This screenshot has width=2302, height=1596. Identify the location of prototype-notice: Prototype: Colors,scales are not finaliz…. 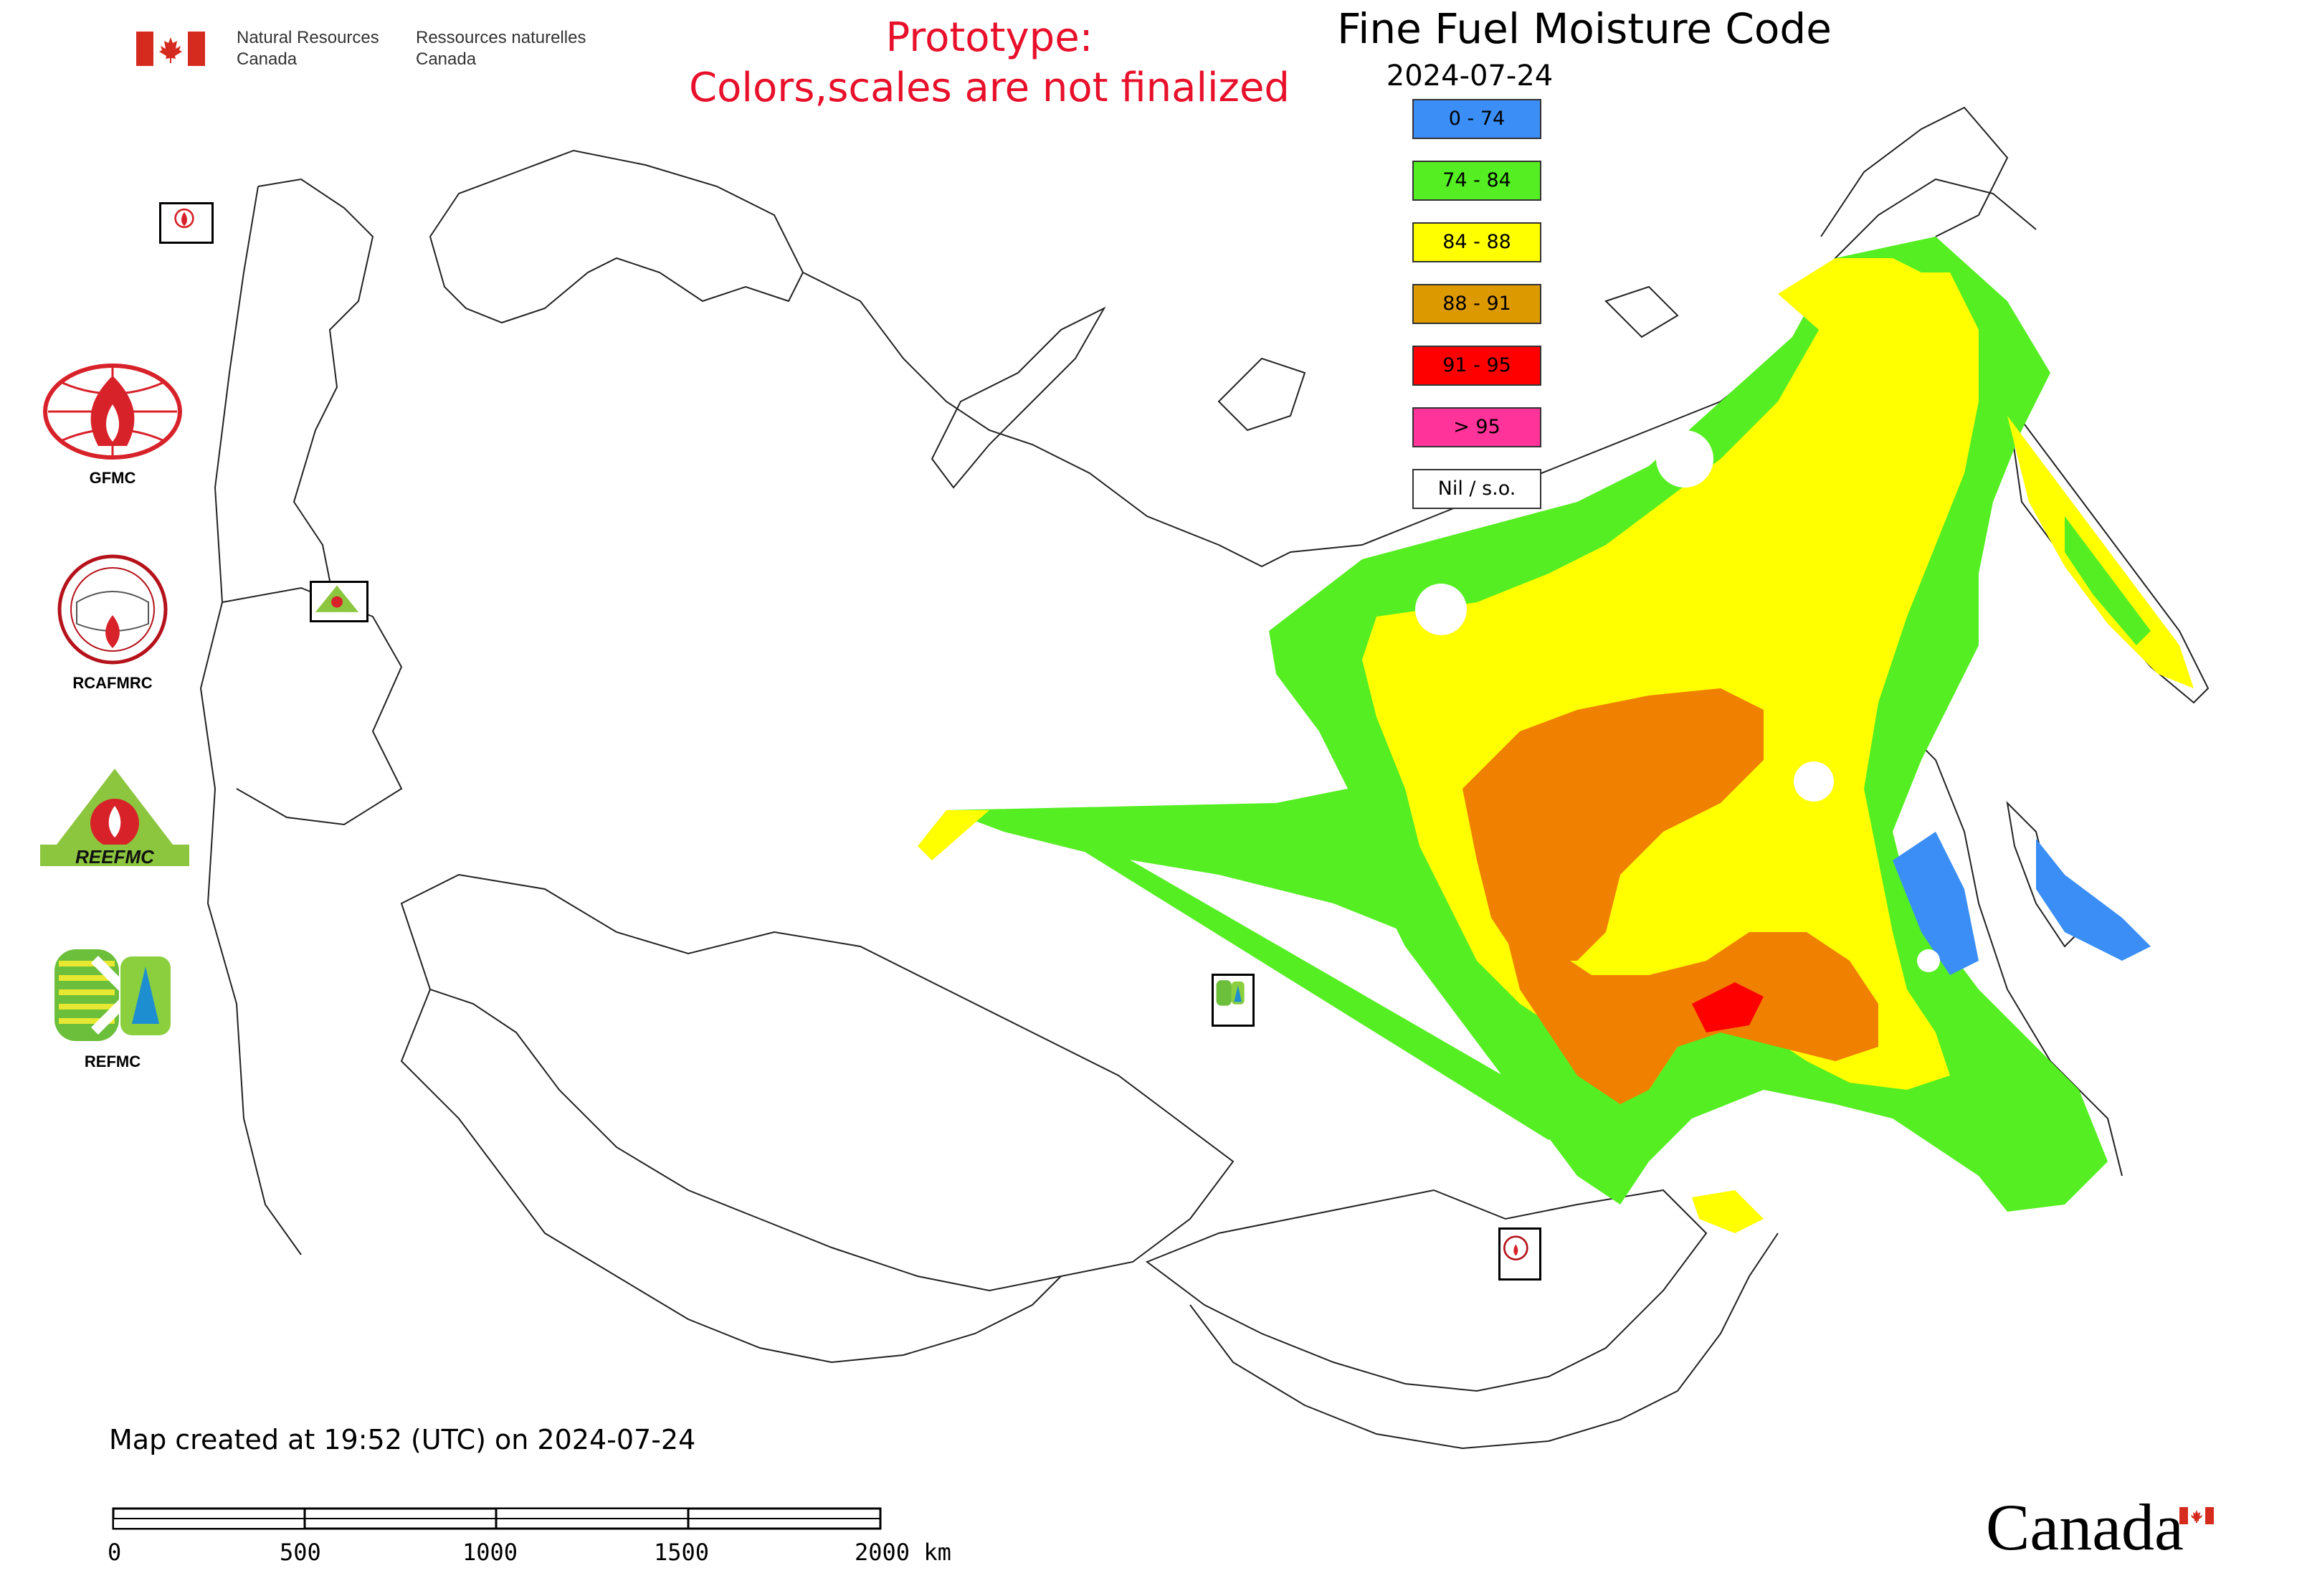
(989, 63).